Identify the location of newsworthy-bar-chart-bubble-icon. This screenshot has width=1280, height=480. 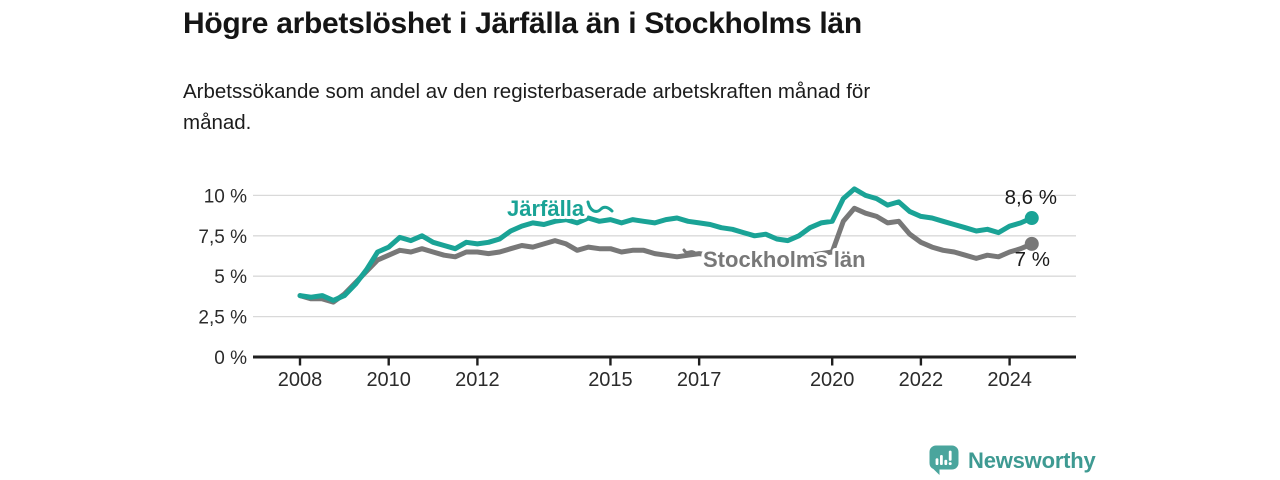
(944, 460).